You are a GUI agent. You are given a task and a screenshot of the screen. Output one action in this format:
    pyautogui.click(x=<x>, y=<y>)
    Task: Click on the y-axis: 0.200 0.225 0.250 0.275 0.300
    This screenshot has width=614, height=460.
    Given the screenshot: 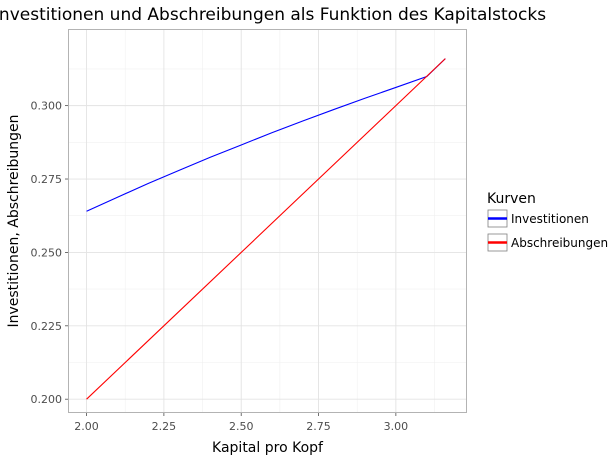 What is the action you would take?
    pyautogui.click(x=49, y=253)
    